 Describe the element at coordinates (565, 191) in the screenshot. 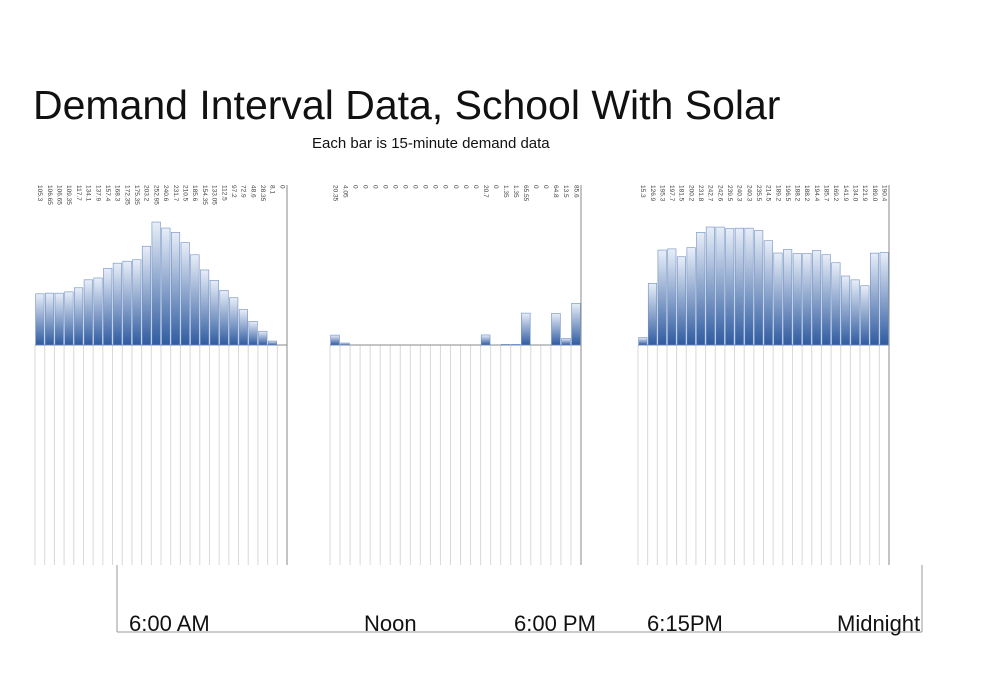

I see `bar-value-label: 13.5` at that location.